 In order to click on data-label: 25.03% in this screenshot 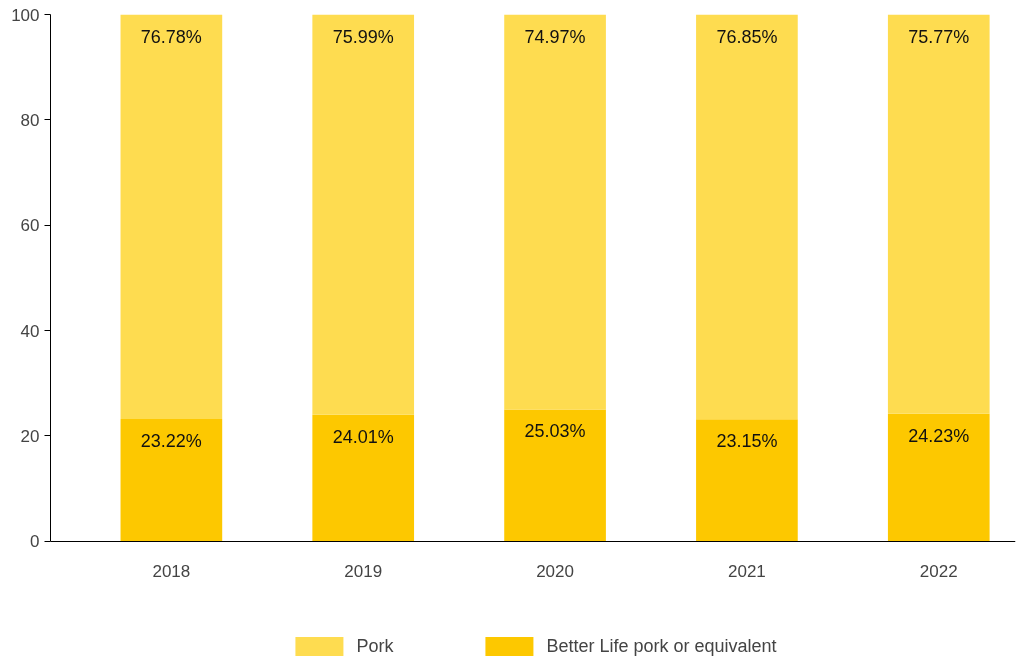, I will do `click(555, 431)`.